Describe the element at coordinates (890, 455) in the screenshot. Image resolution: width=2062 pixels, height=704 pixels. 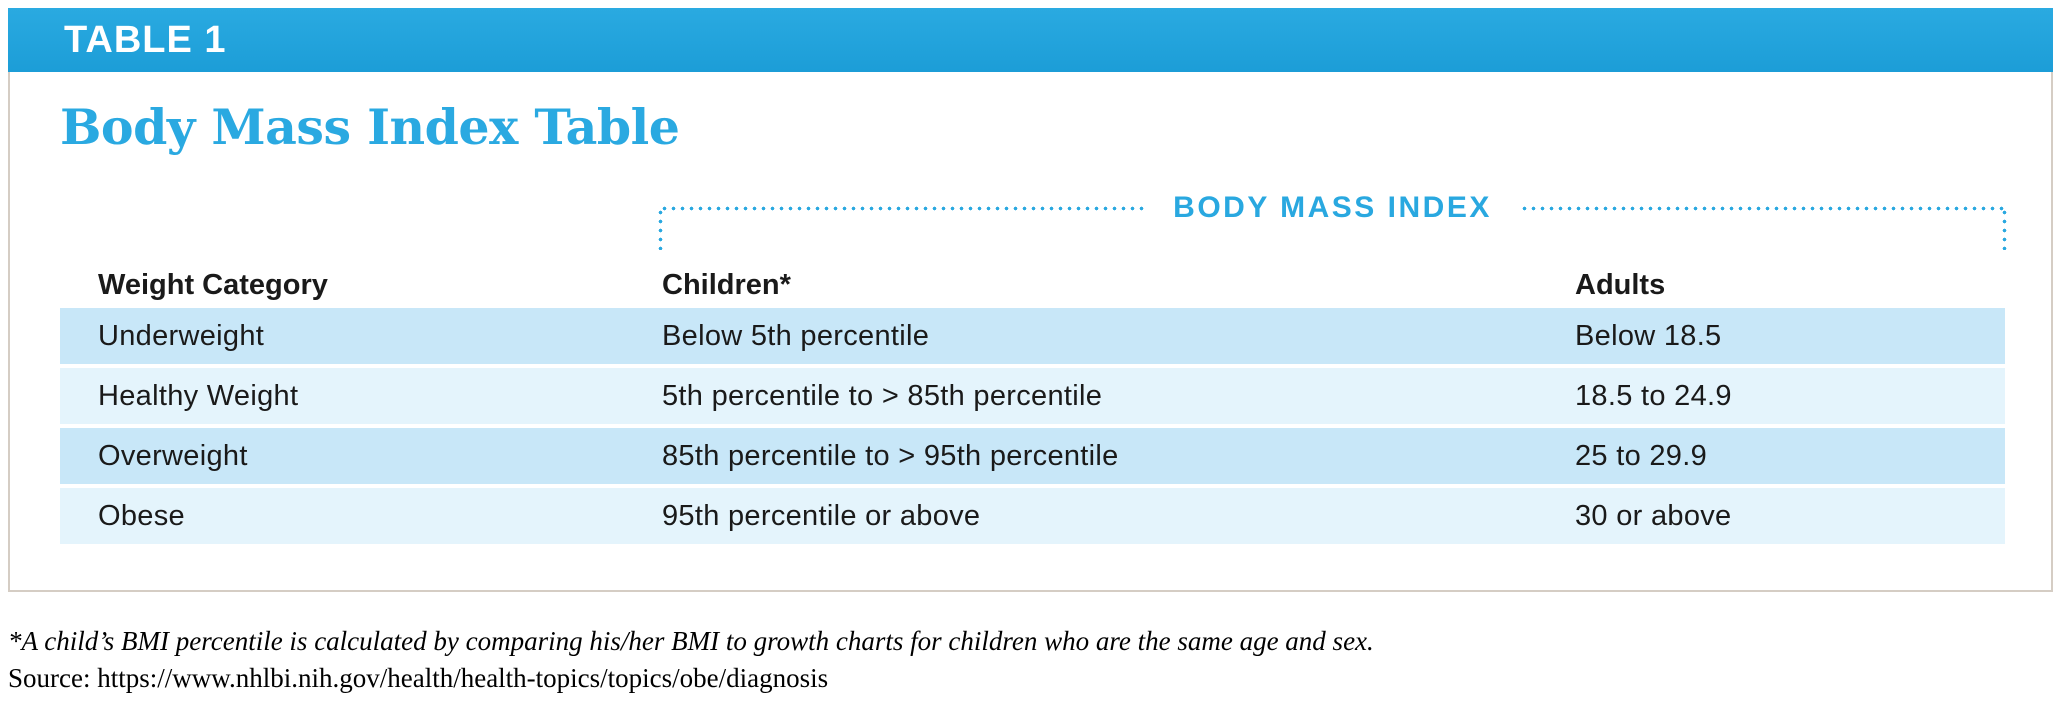
I see `children-cell: 85th percentile to > 95th percentile` at that location.